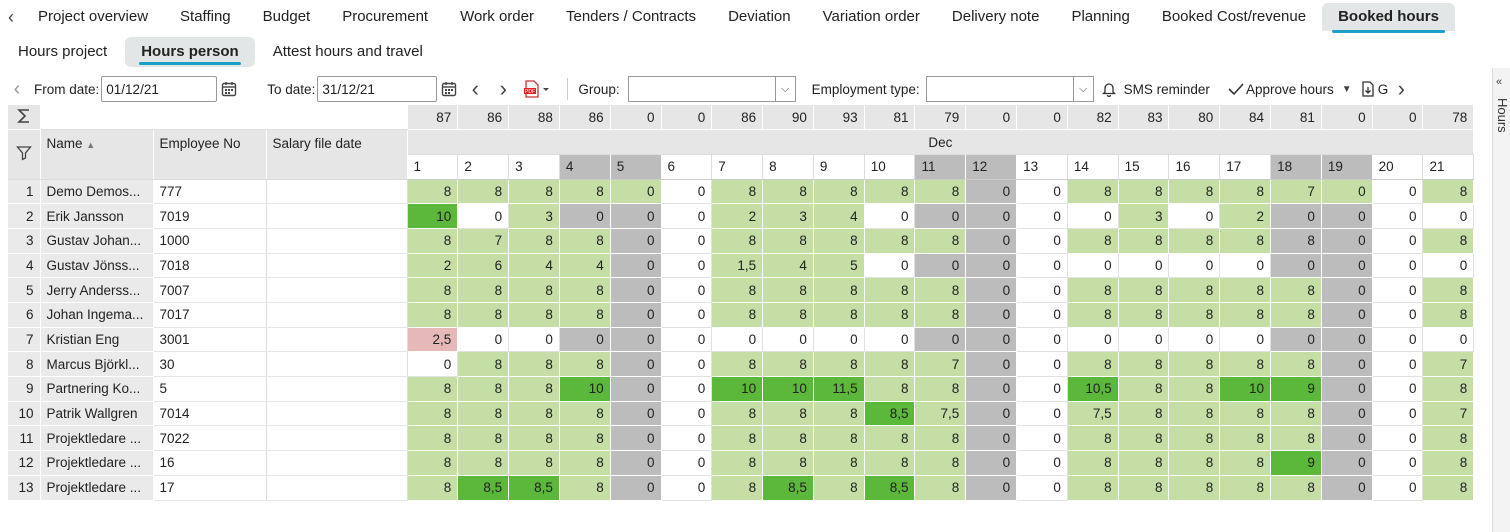 The image size is (1510, 532). I want to click on employee-no-cell: 1000, so click(210, 241).